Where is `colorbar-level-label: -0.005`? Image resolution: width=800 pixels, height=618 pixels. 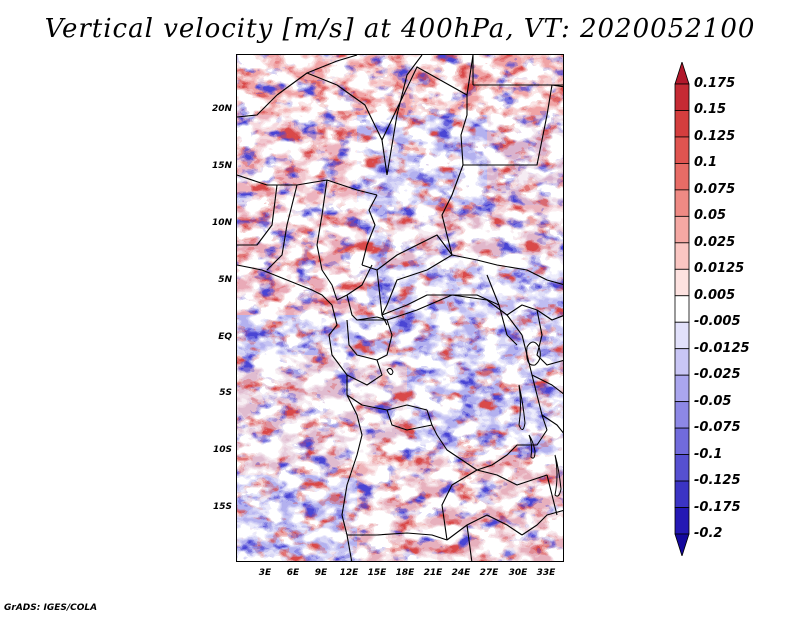 colorbar-level-label: -0.005 is located at coordinates (717, 322).